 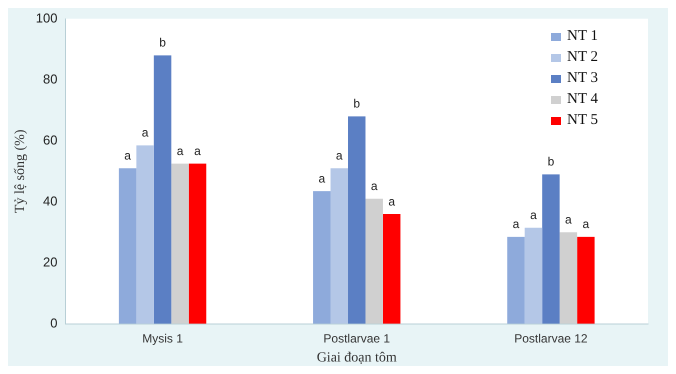 I want to click on y-tick-label: 20, so click(x=50, y=262).